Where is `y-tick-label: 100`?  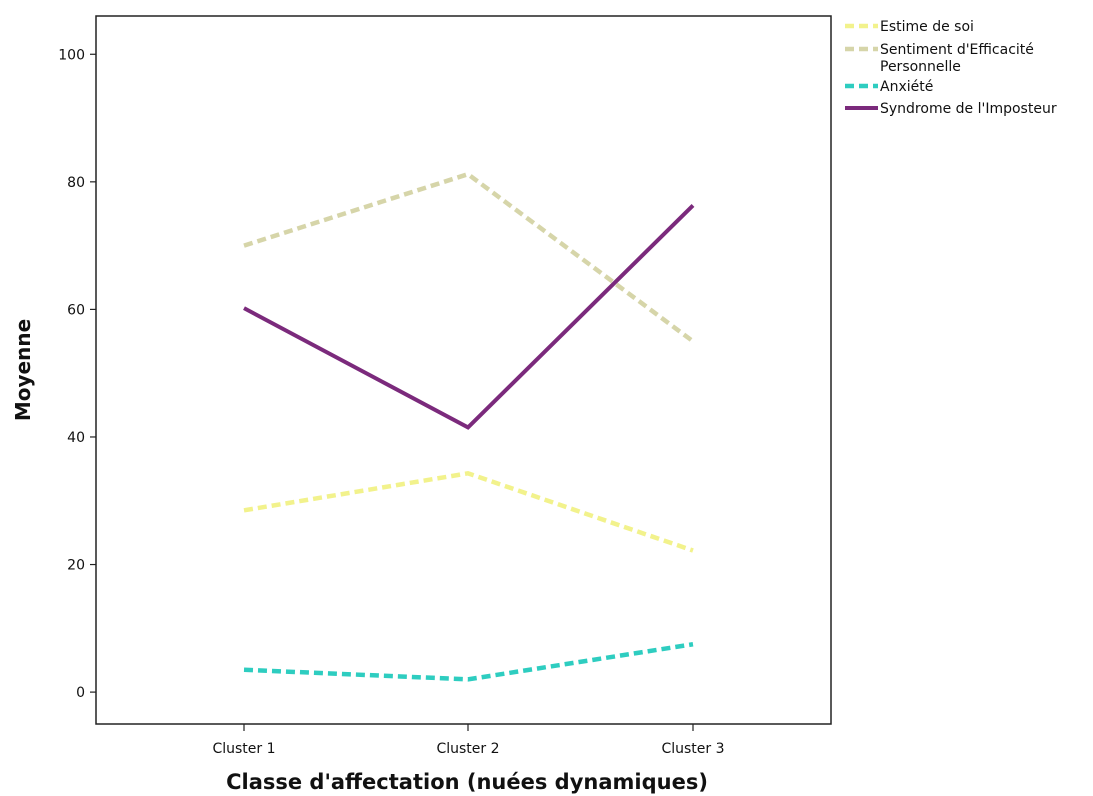
y-tick-label: 100 is located at coordinates (71, 55).